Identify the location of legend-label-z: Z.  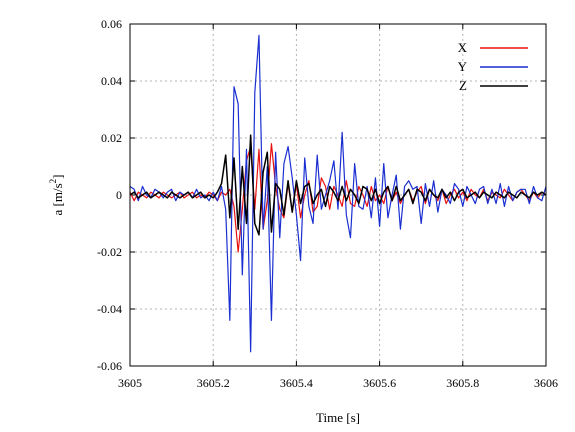
(463, 85).